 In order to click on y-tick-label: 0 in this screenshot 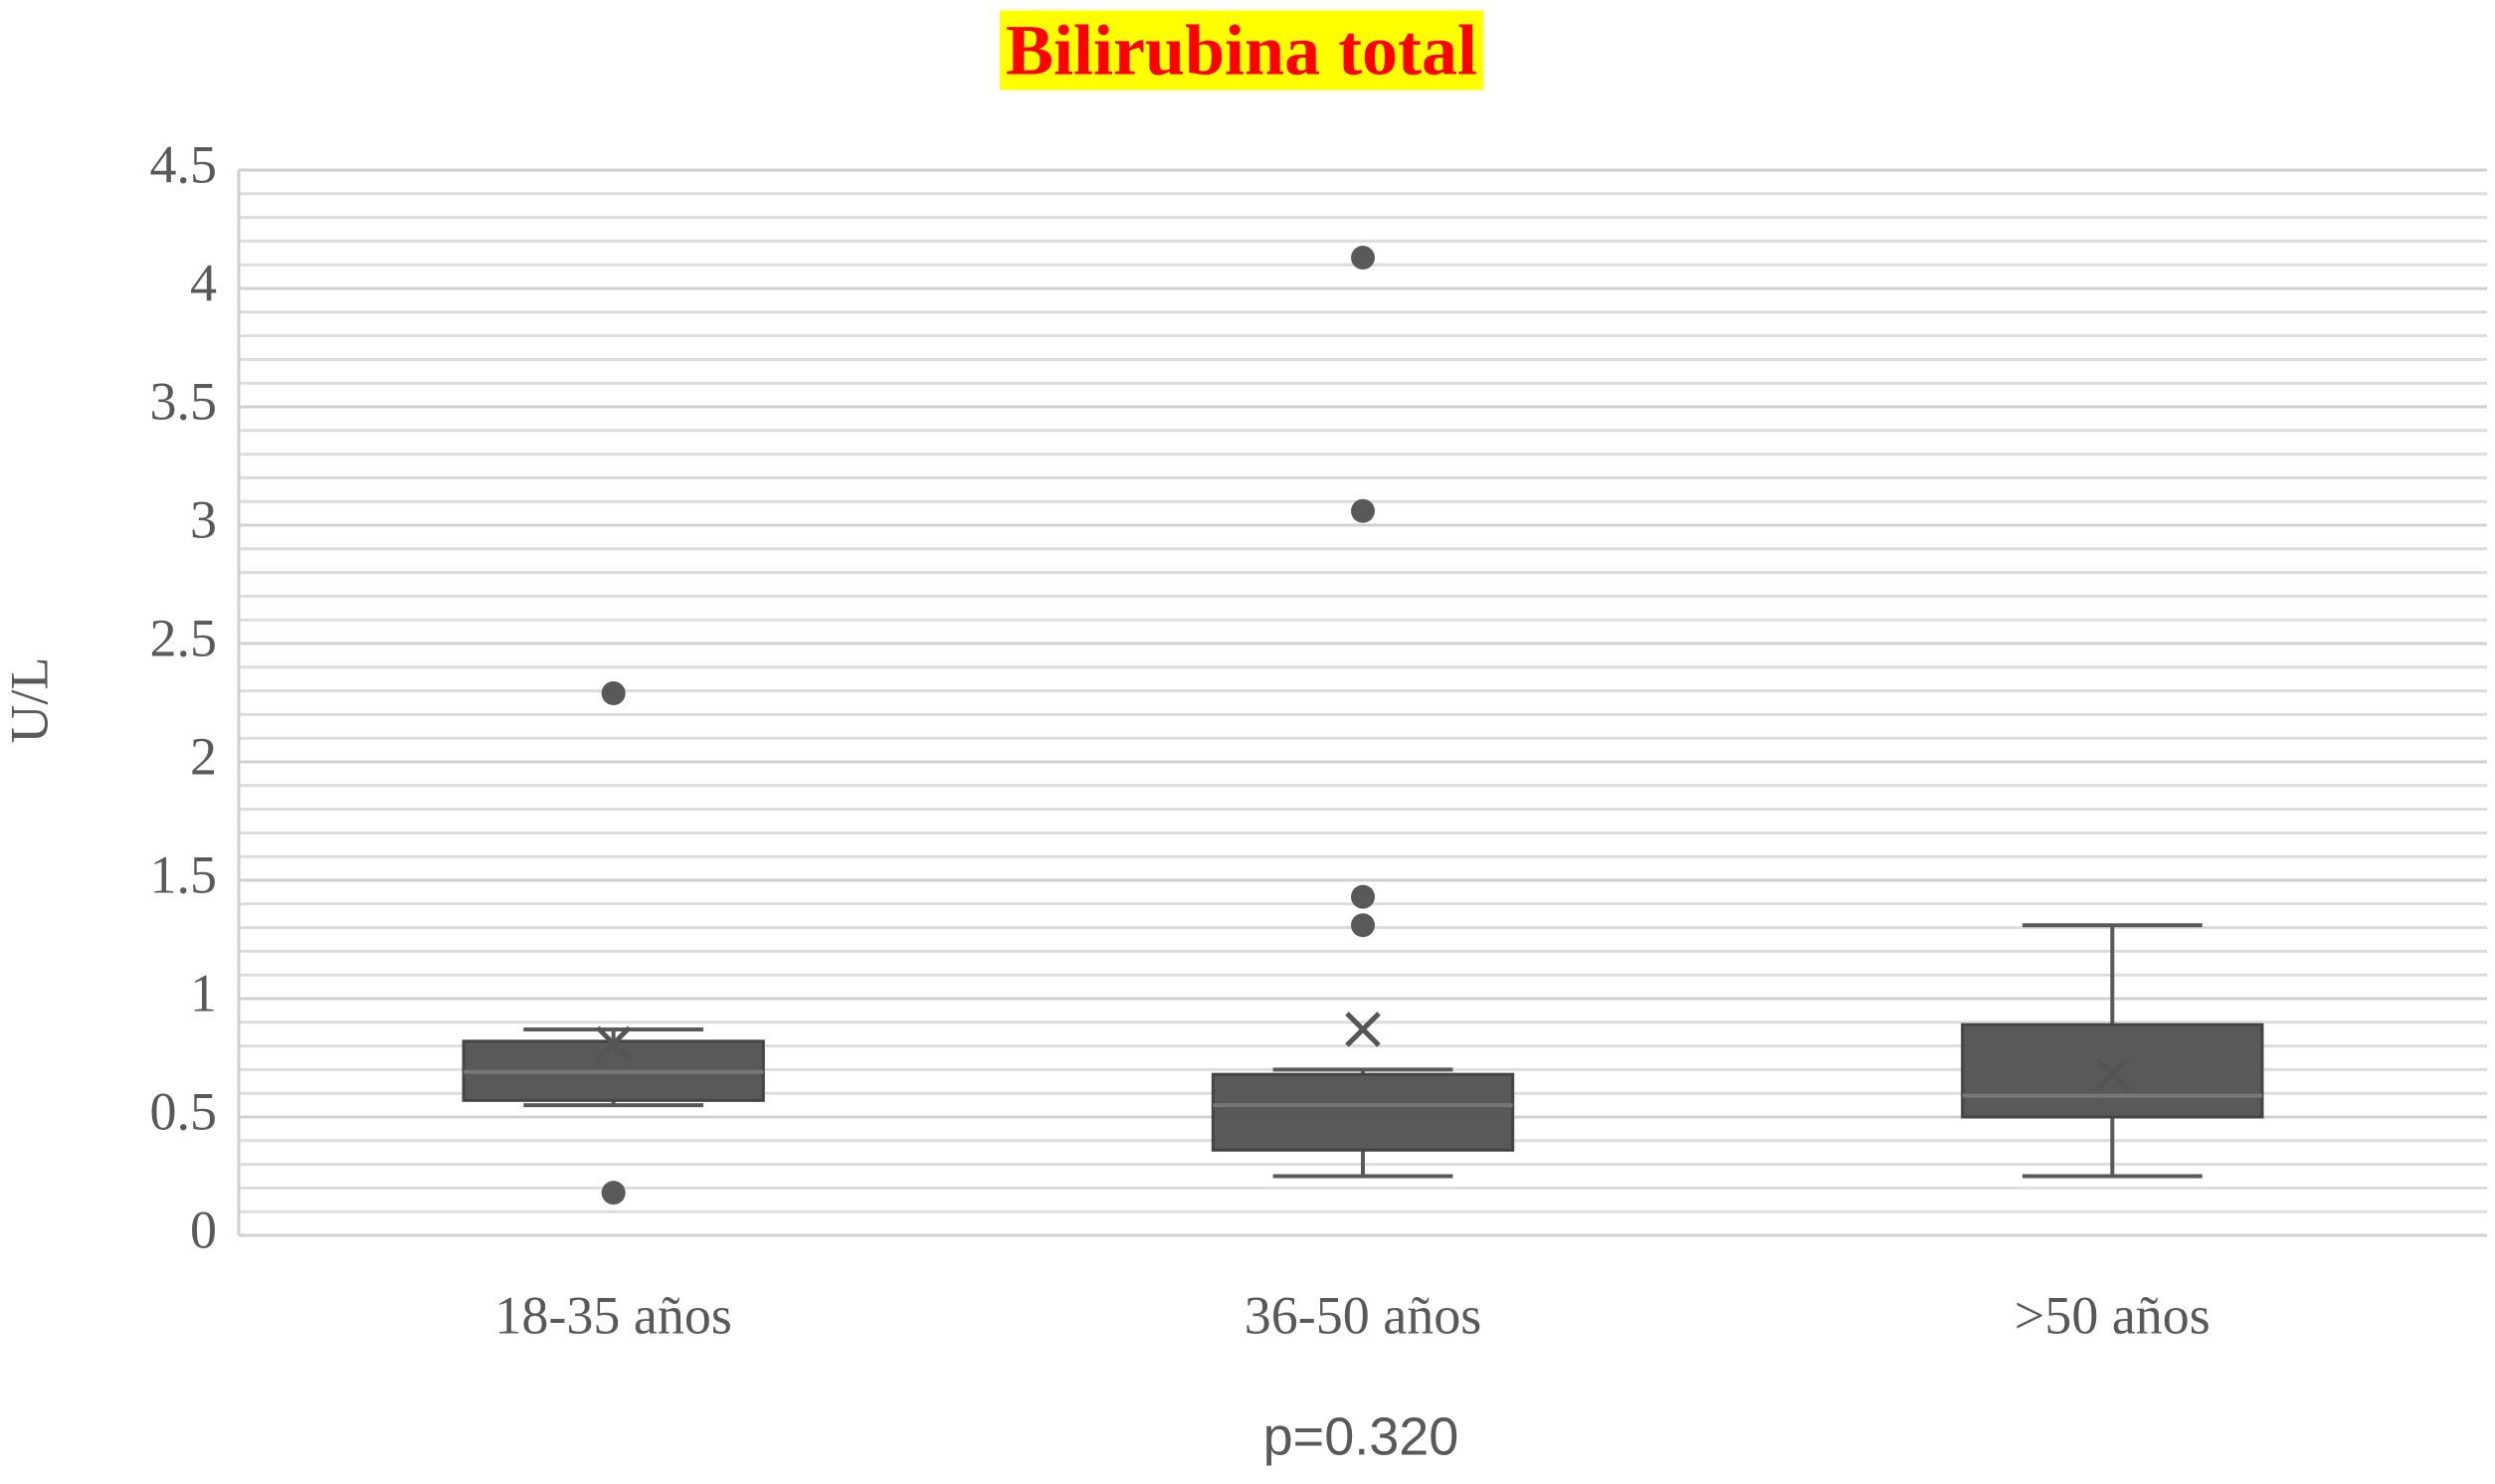, I will do `click(203, 1229)`.